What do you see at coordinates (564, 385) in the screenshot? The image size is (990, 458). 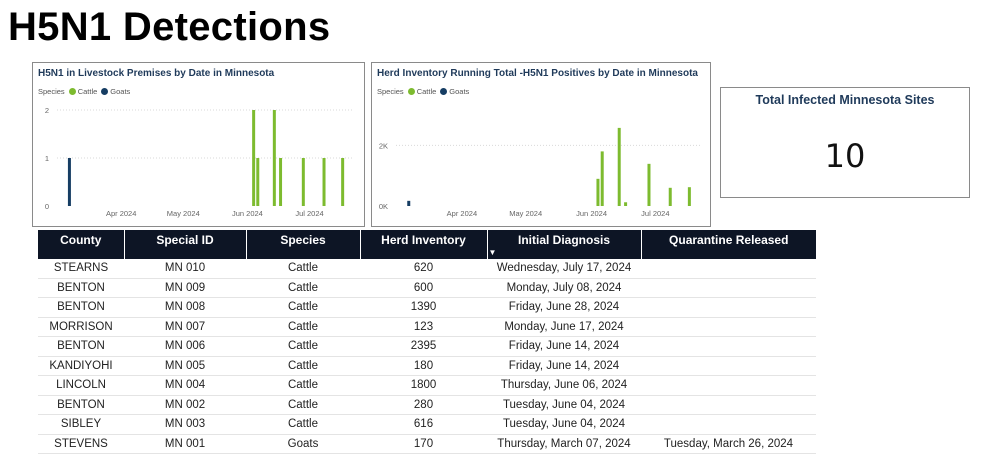 I see `initial-diagnosis-cell: Thursday, June 06, 2024` at bounding box center [564, 385].